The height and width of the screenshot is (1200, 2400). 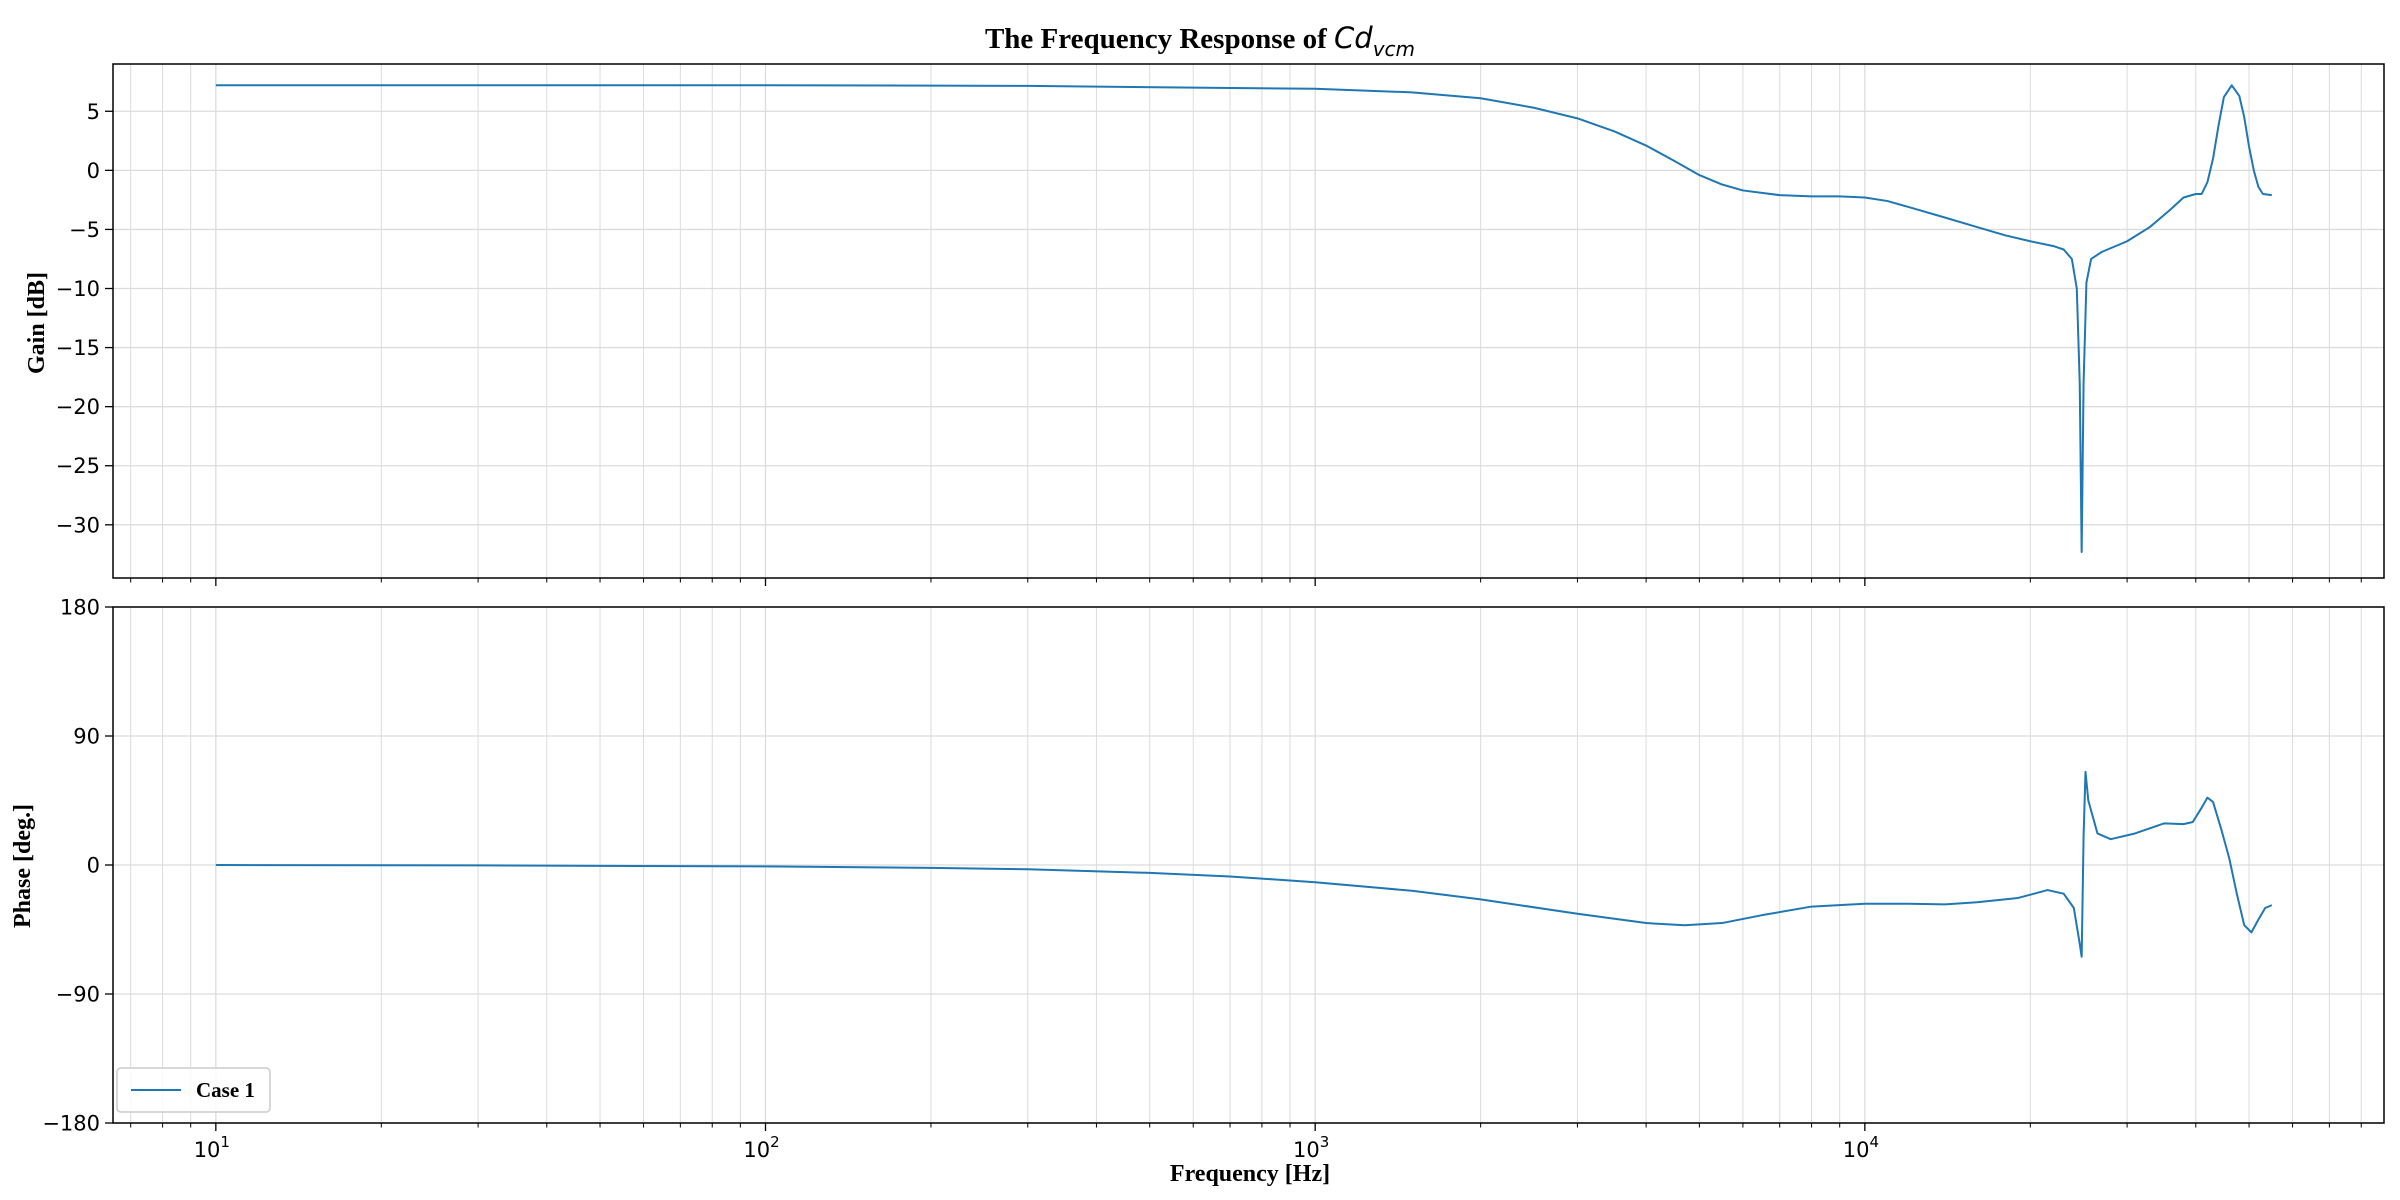 What do you see at coordinates (93, 112) in the screenshot?
I see `y-tick-label: 5` at bounding box center [93, 112].